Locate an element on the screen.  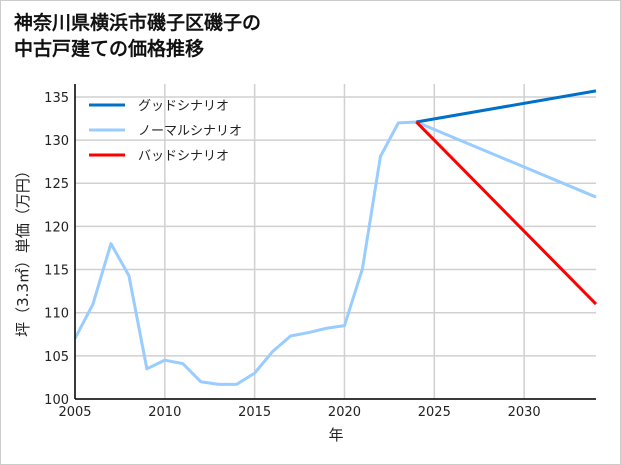
y-axis-label: 坪（3.3㎡）単価（万円） is located at coordinates (23, 250).